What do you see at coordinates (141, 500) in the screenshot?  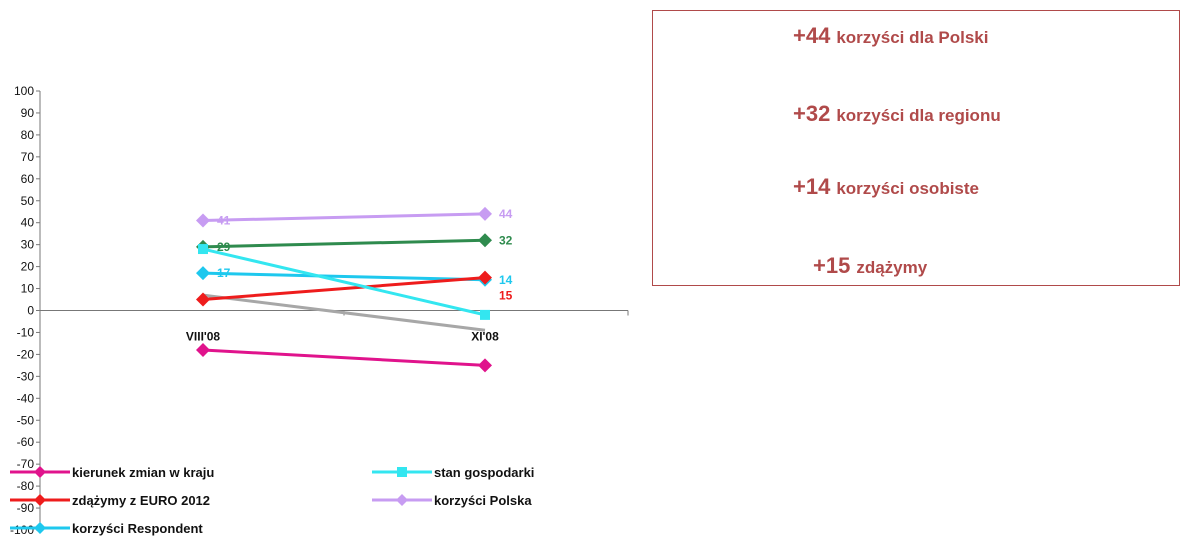 I see `legend-label: zdążymy z EURO 2012` at bounding box center [141, 500].